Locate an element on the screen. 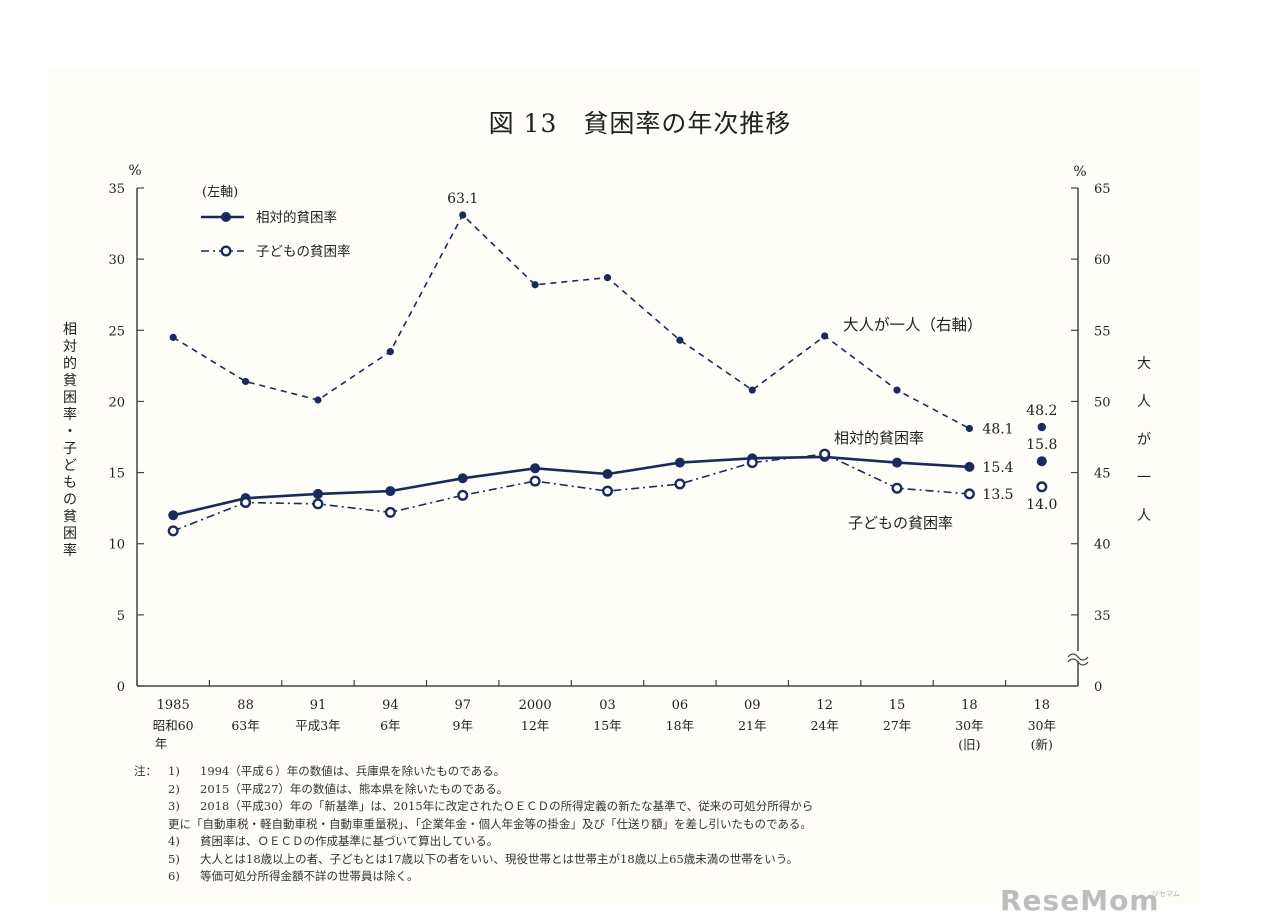  legend-marker-child-poverty is located at coordinates (226, 251).